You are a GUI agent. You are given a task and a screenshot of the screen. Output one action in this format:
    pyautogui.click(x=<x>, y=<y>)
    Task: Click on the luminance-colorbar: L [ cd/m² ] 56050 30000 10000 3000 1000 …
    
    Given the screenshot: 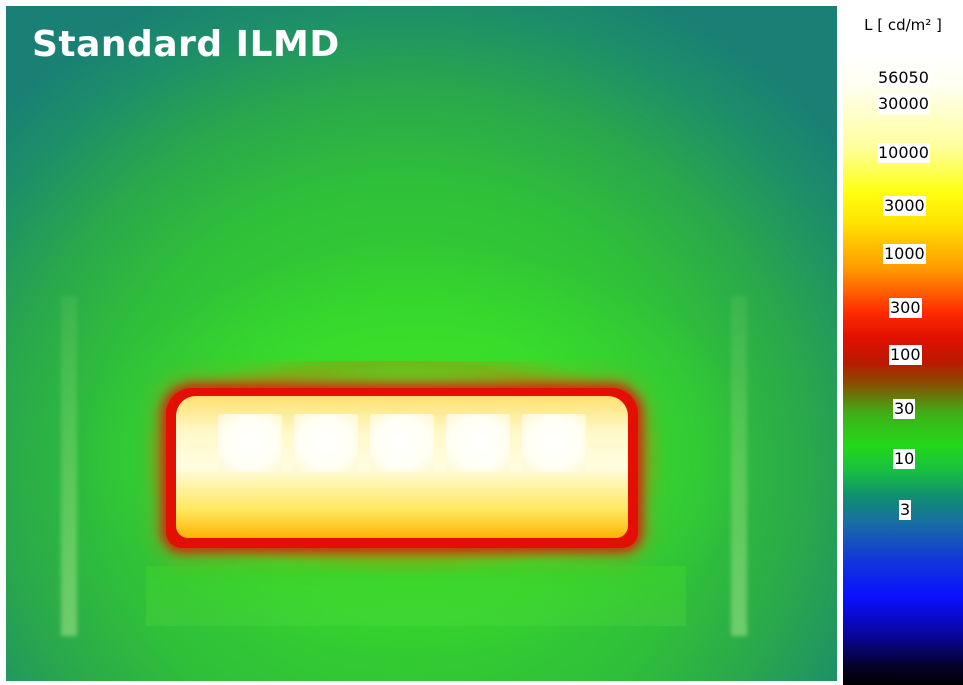 What is the action you would take?
    pyautogui.click(x=900, y=345)
    